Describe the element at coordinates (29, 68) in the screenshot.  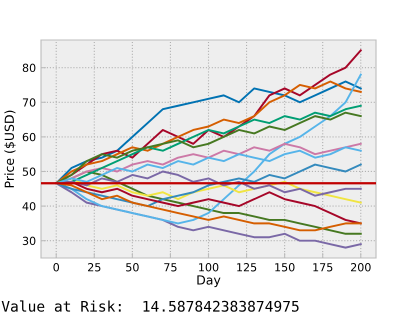
I see `y-tick-label: 80` at that location.